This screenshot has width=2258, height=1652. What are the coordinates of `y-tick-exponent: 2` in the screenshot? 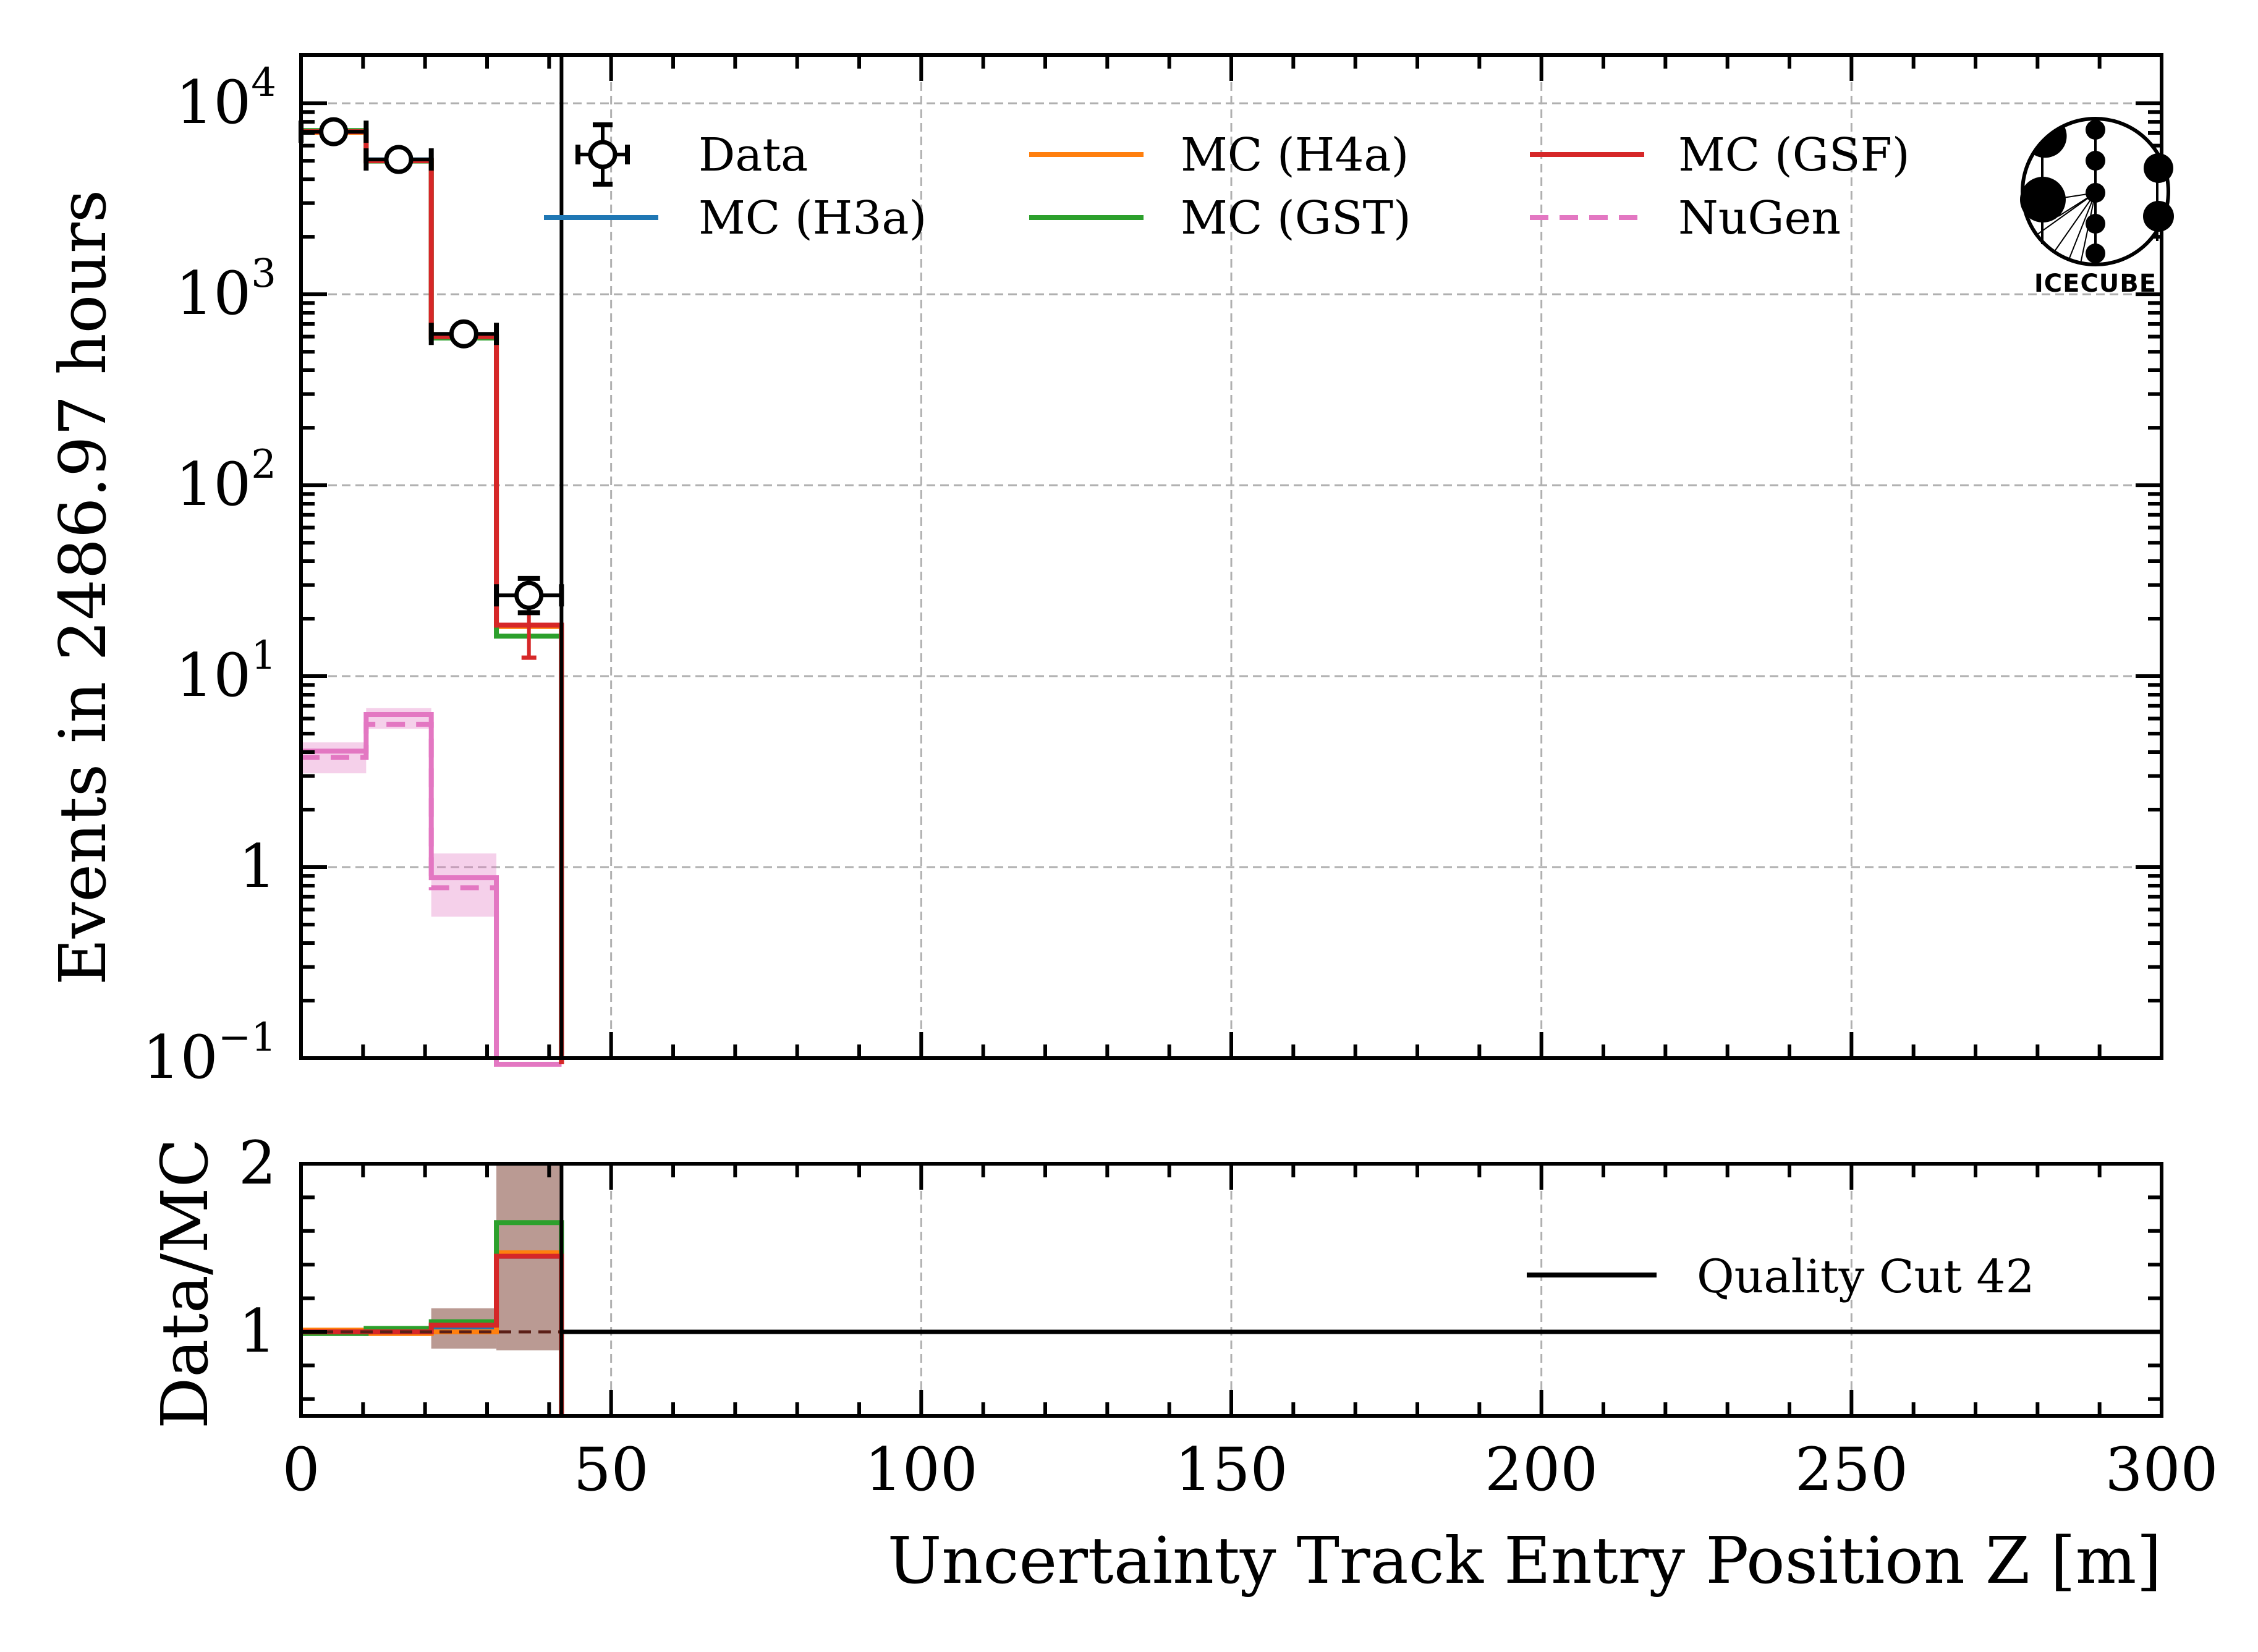 It's located at (263, 465).